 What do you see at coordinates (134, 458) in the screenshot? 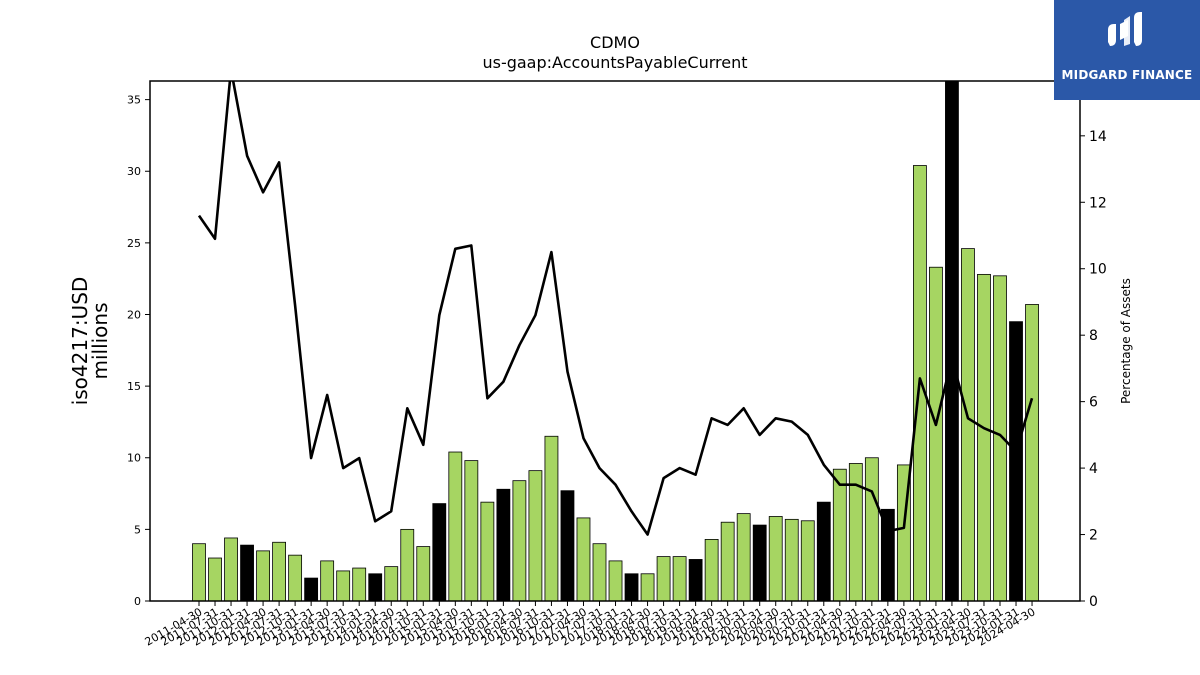
I see `left-tick-label: 10` at bounding box center [134, 458].